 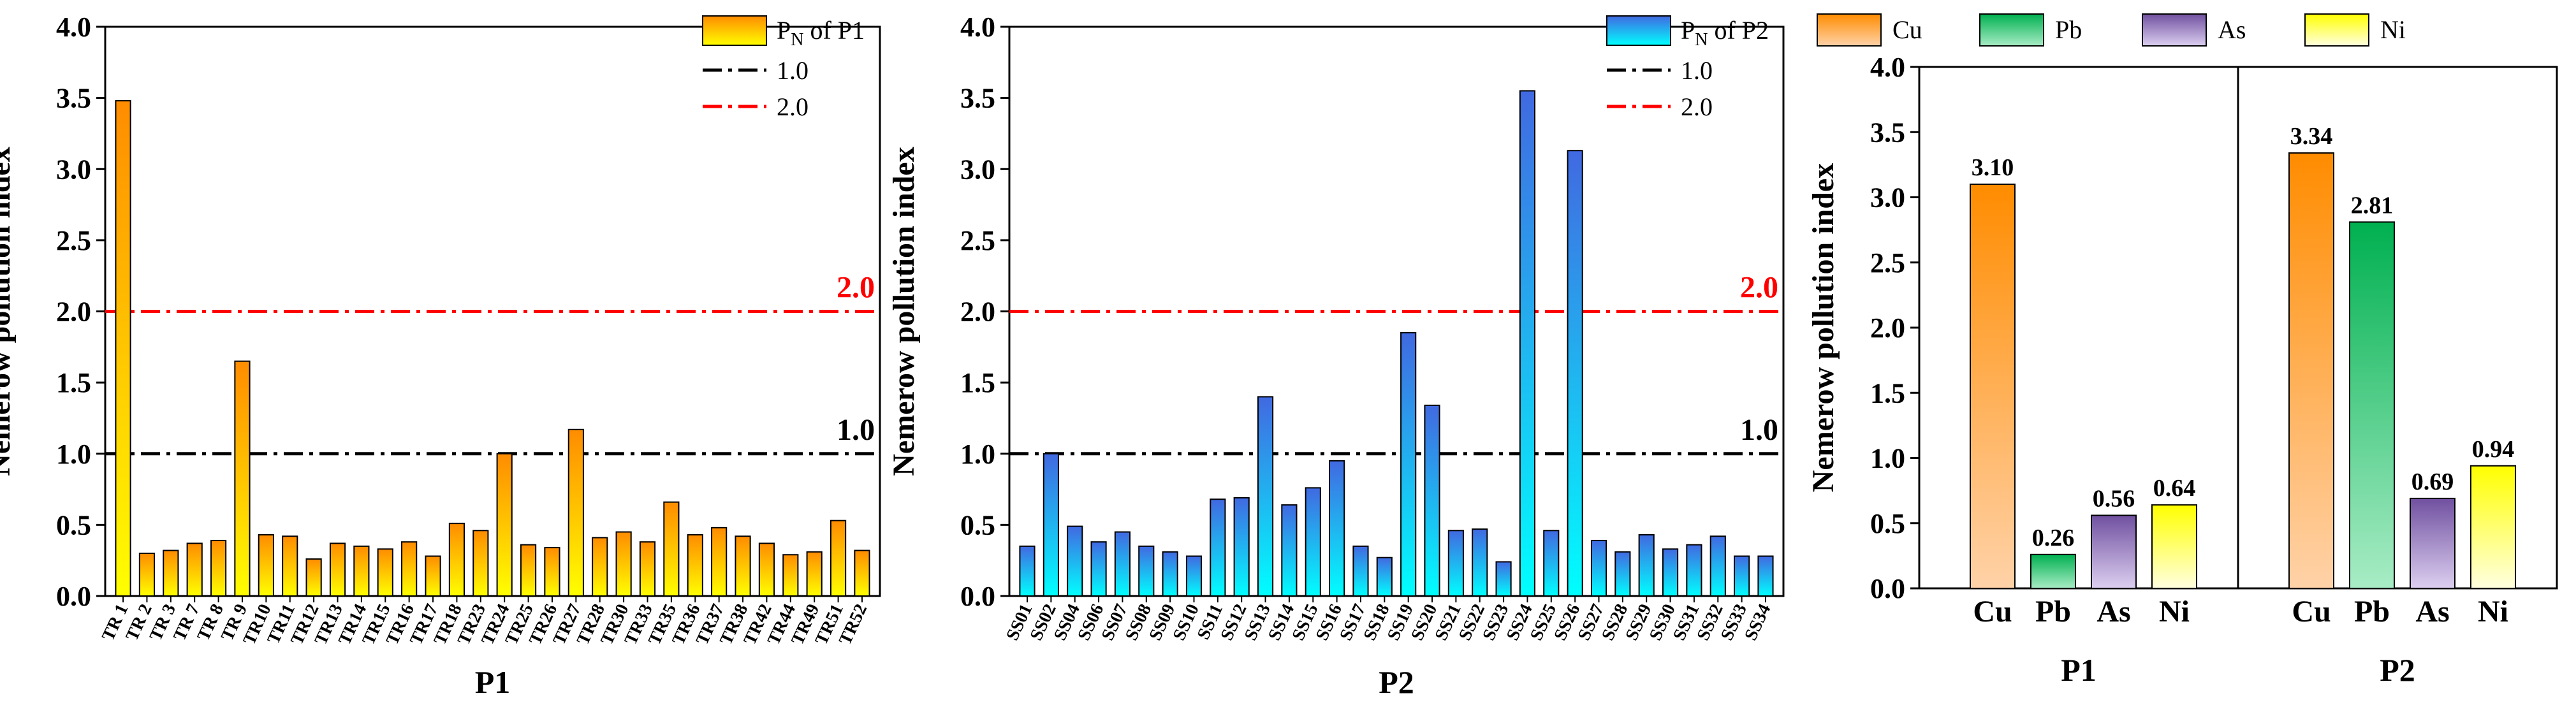 I want to click on x-tick-label: As, so click(x=2113, y=612).